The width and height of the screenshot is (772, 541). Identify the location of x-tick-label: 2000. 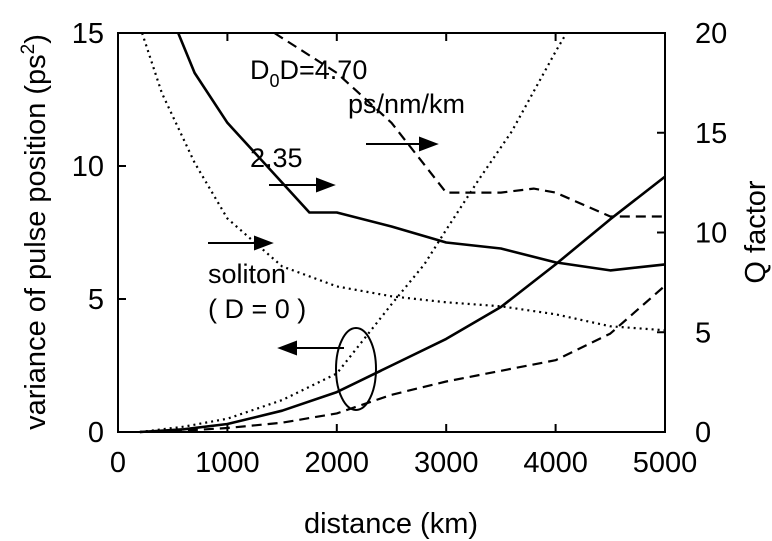
(337, 463).